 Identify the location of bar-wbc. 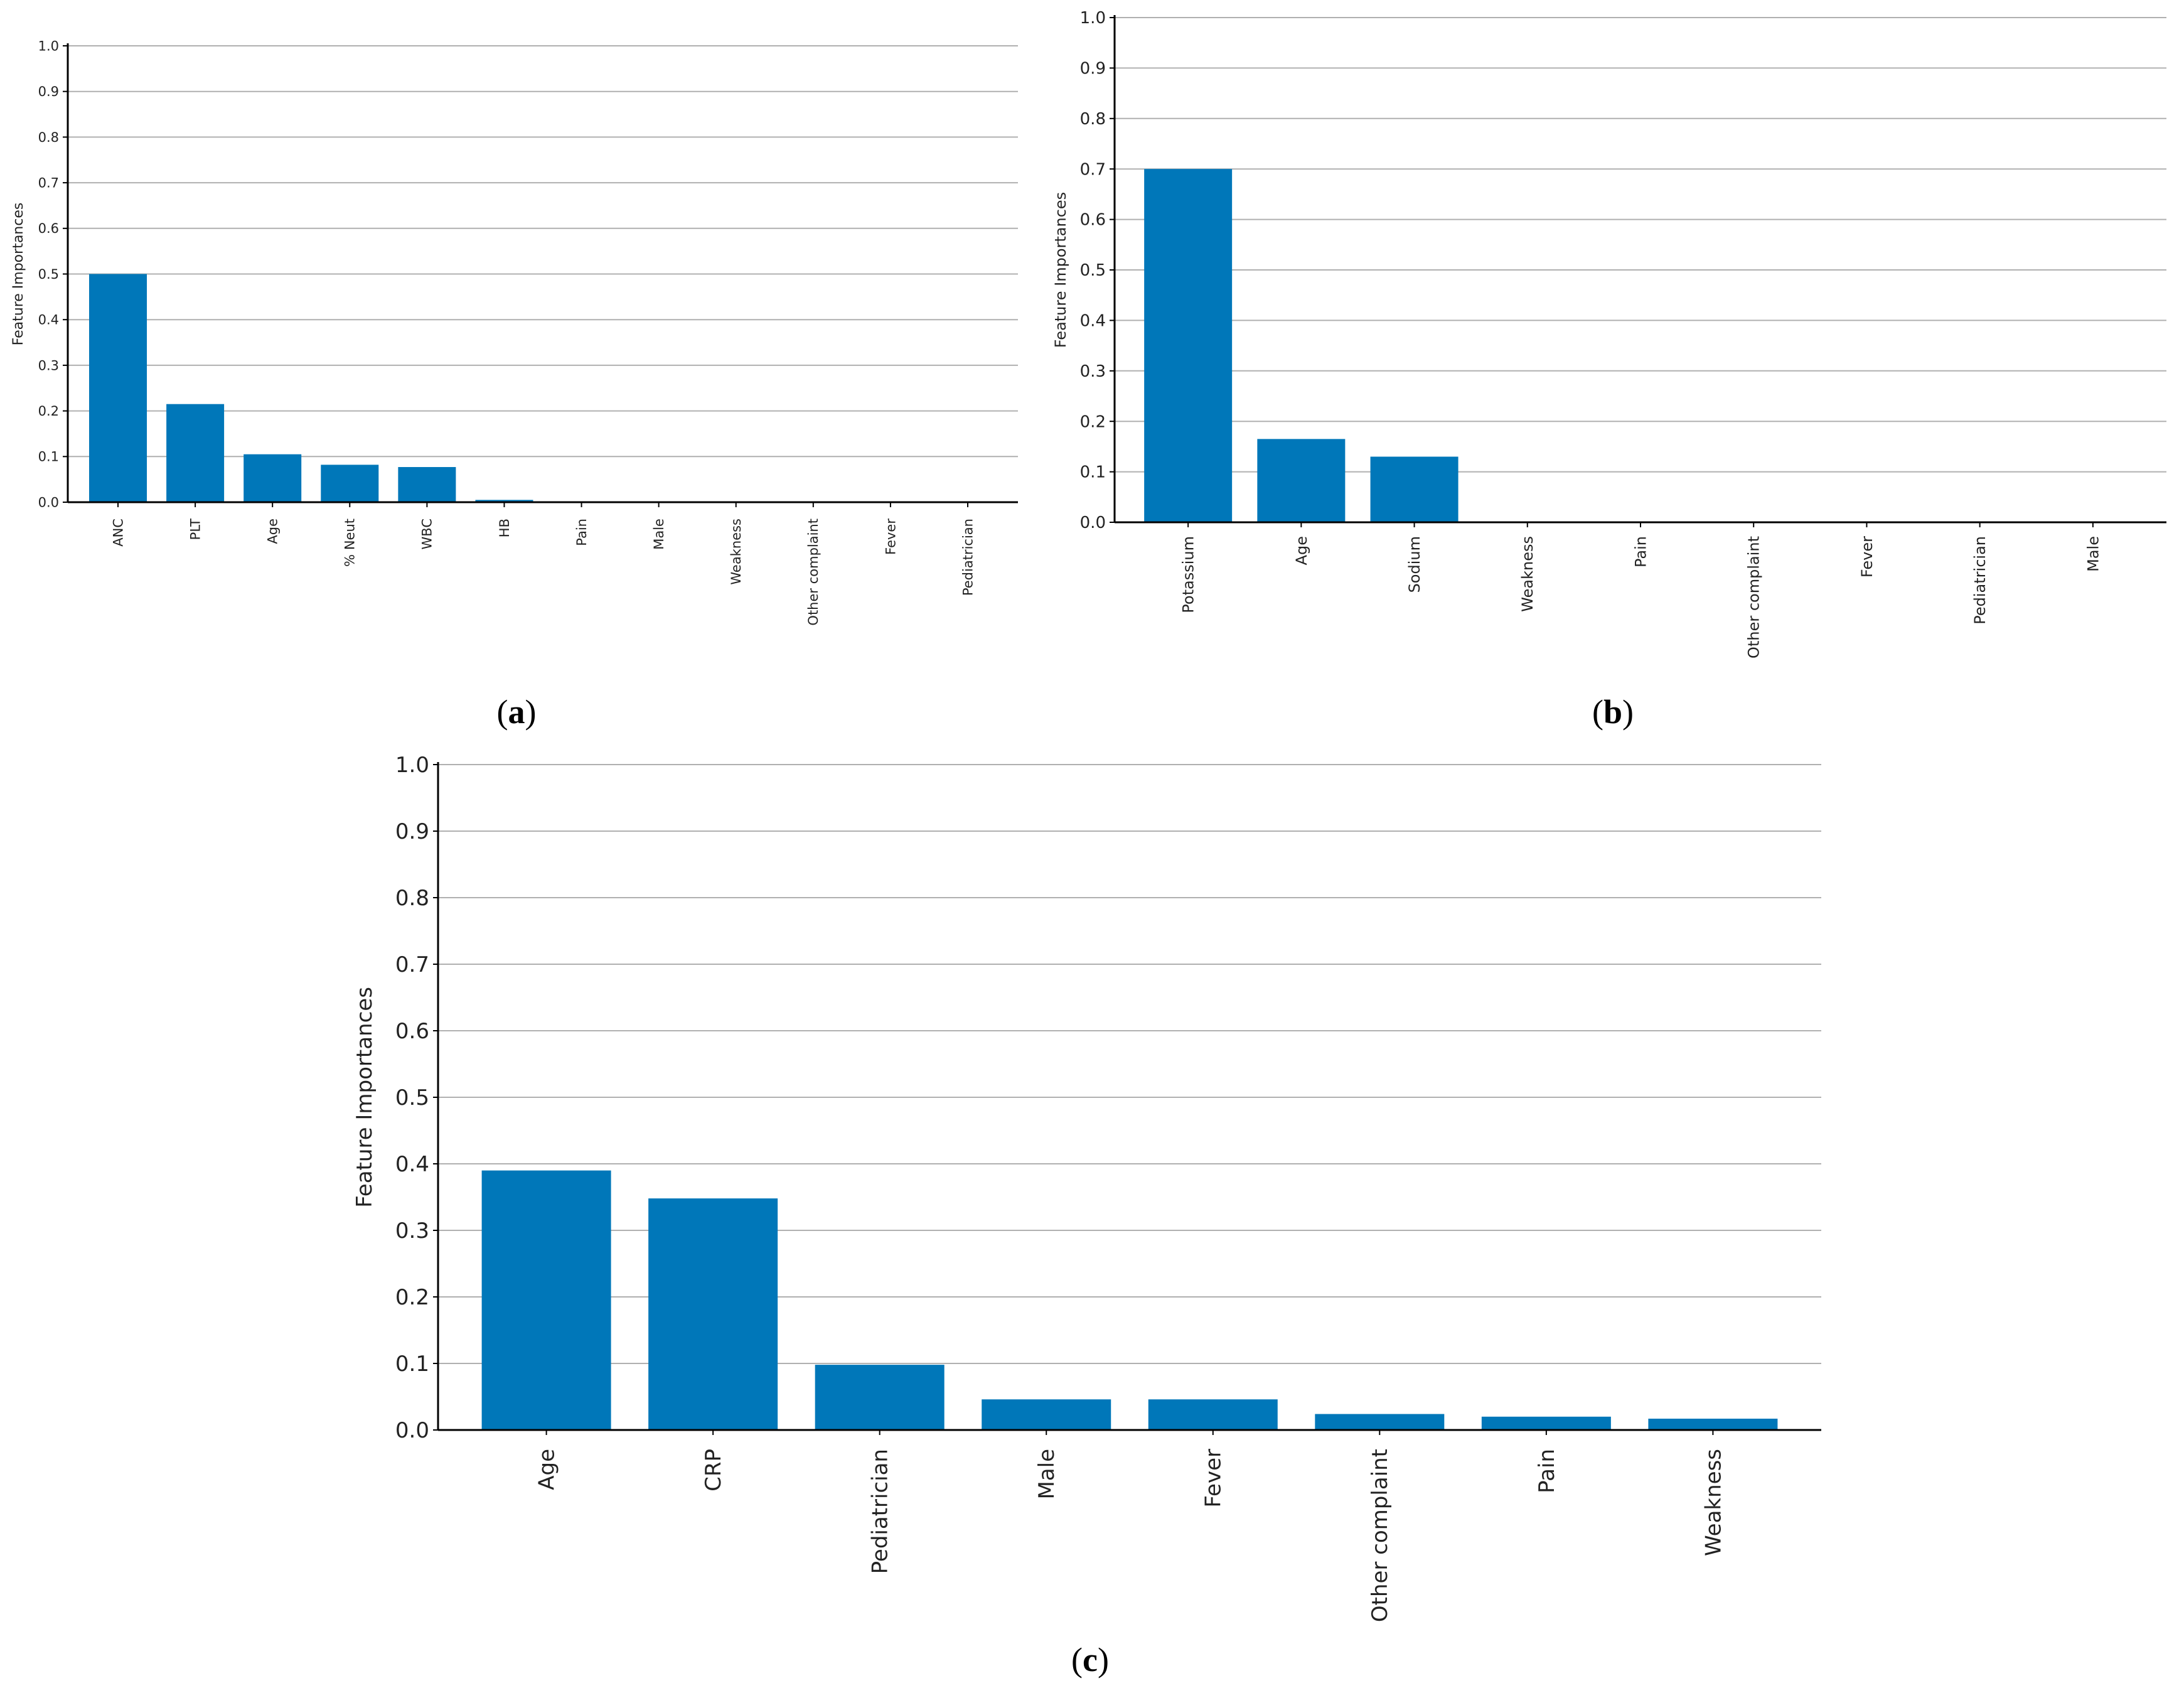
(427, 485).